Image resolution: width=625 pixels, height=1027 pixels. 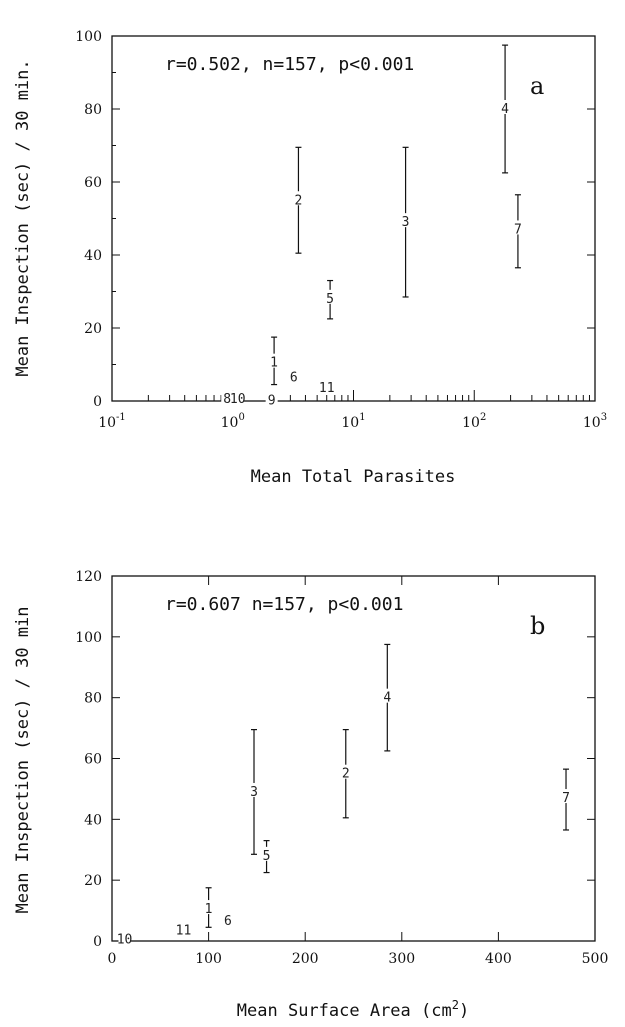 I want to click on y-tick-label-b: 0, so click(x=97, y=942).